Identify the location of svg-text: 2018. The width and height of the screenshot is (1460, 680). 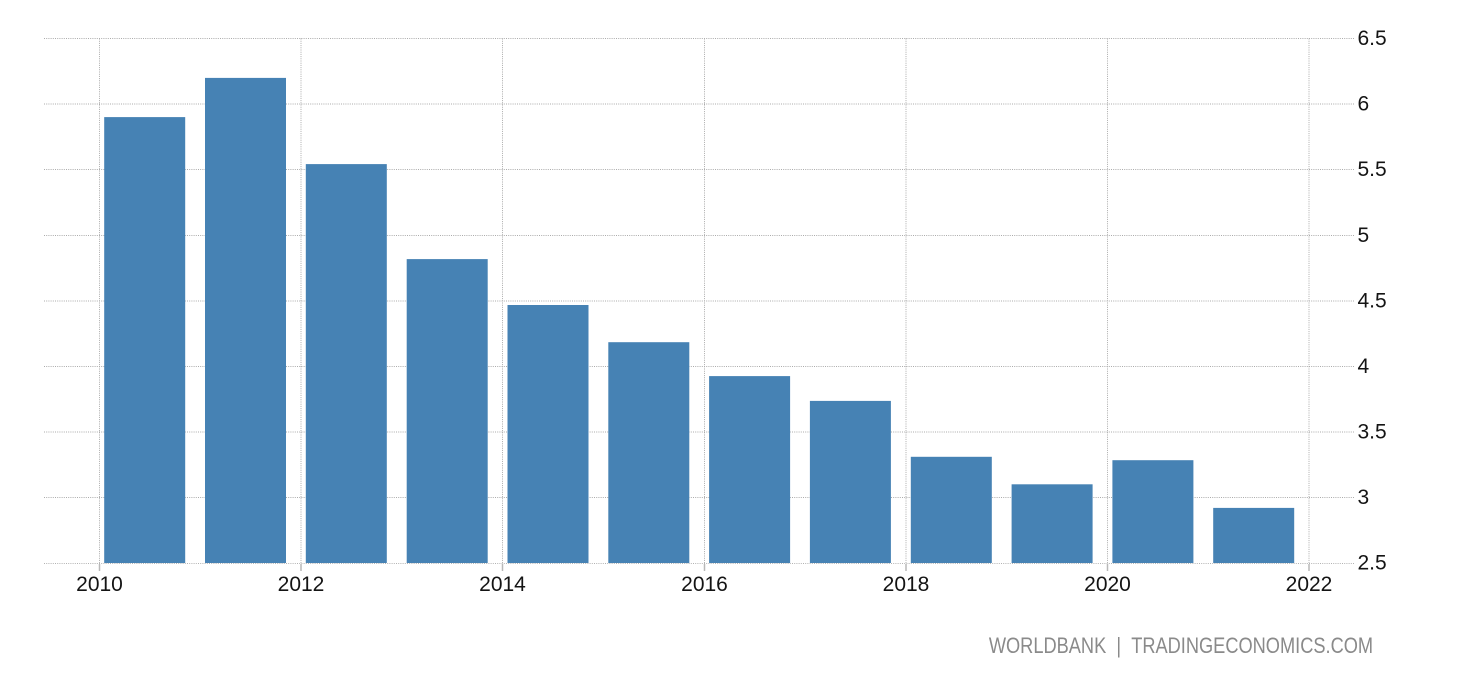
(906, 584).